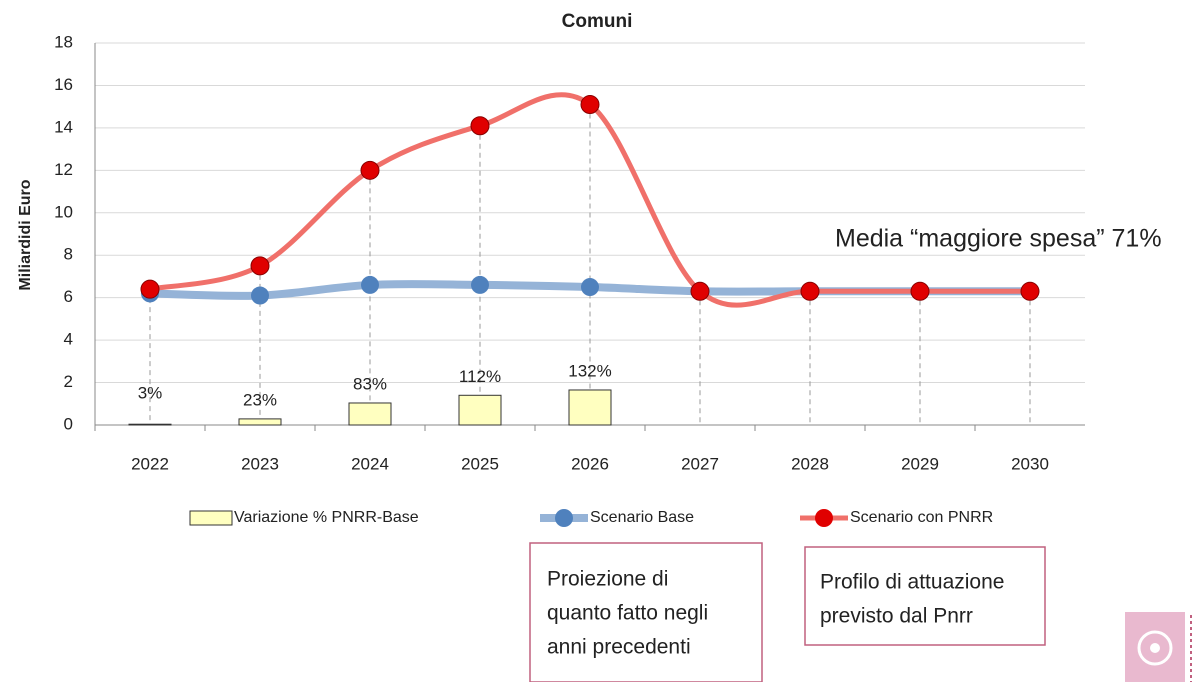 The height and width of the screenshot is (682, 1195). What do you see at coordinates (810, 463) in the screenshot?
I see `x-tick-label: 2028` at bounding box center [810, 463].